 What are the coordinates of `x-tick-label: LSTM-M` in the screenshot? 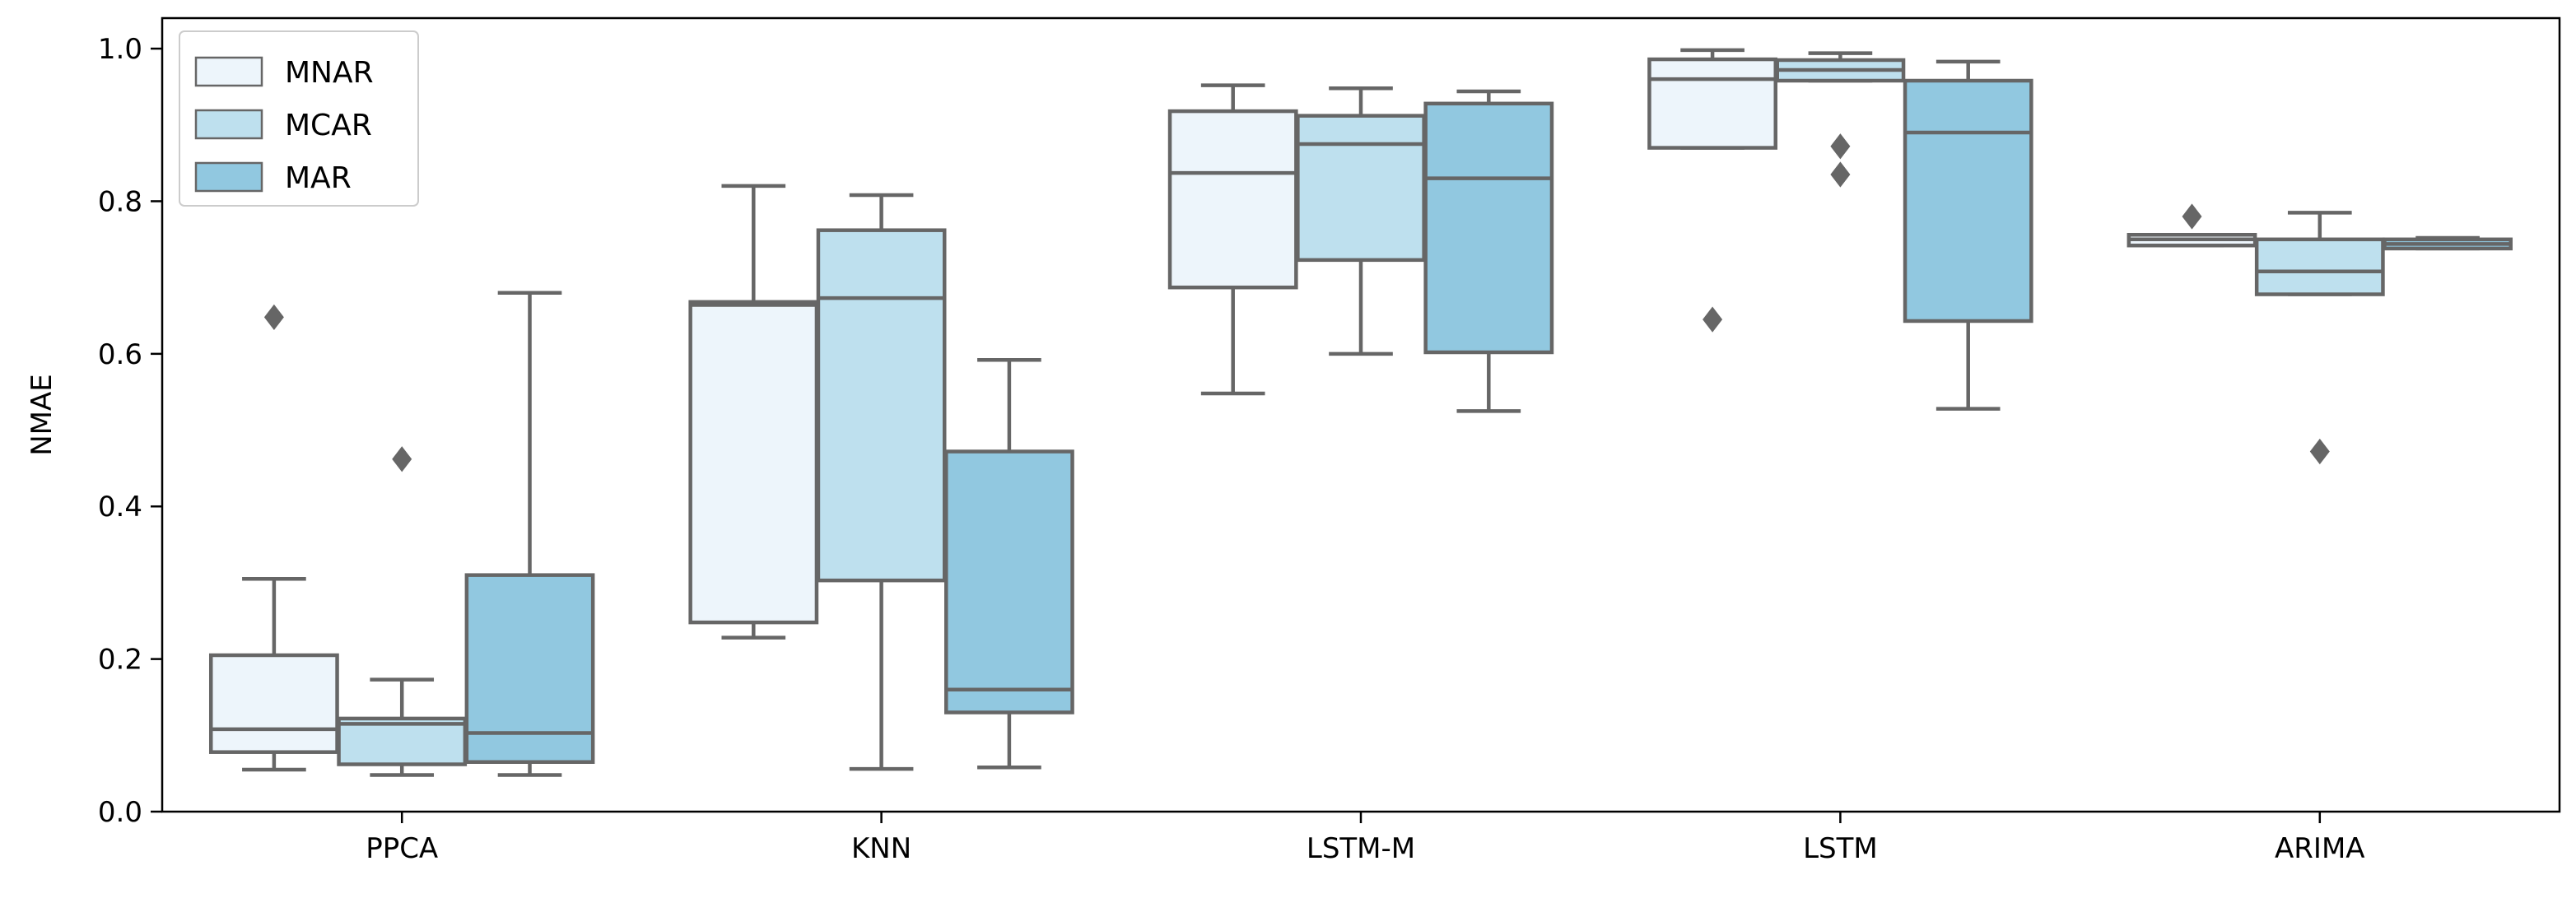 It's located at (1361, 848).